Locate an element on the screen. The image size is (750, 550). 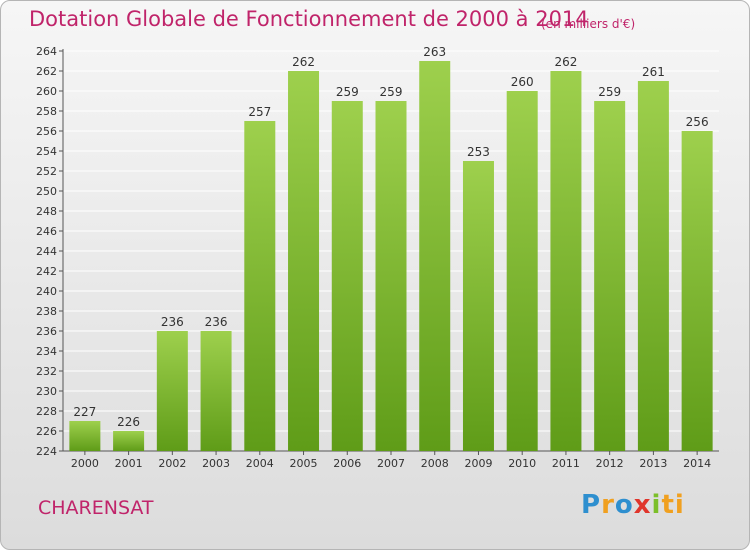
y-tick-label: 230 is located at coordinates (46, 391).